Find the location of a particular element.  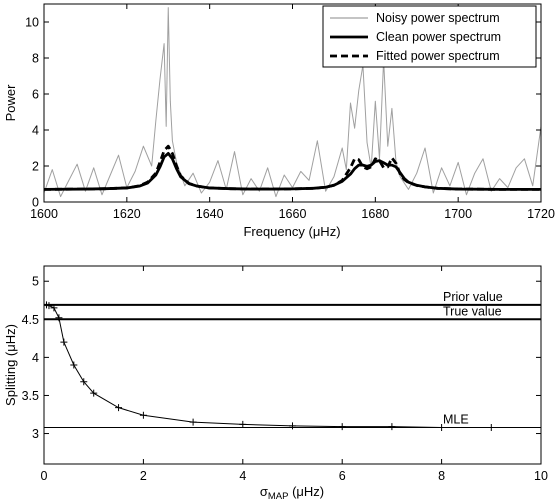

bottom-x-tick-label: 0 is located at coordinates (44, 476).